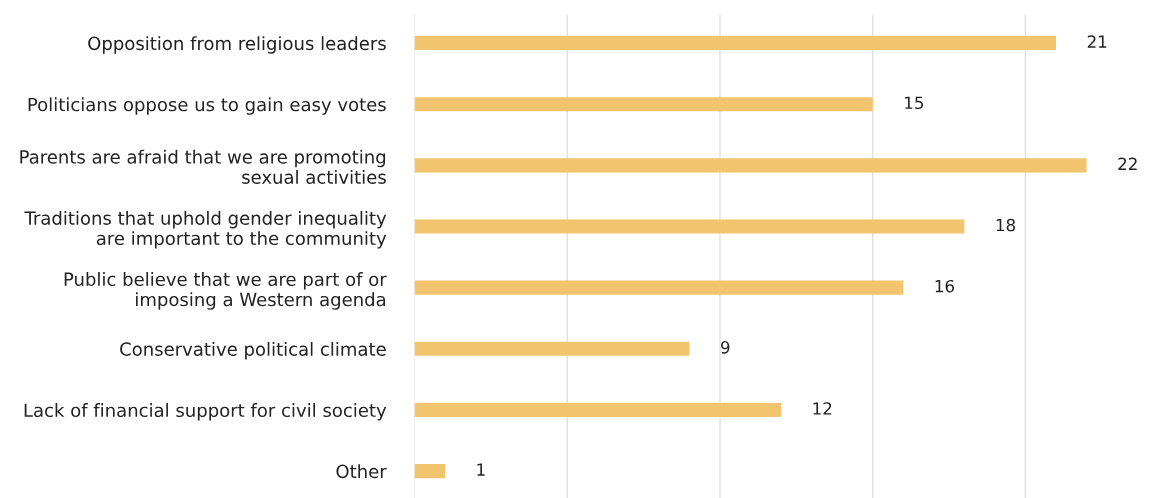 The height and width of the screenshot is (498, 1161). I want to click on data-label: 9, so click(725, 347).